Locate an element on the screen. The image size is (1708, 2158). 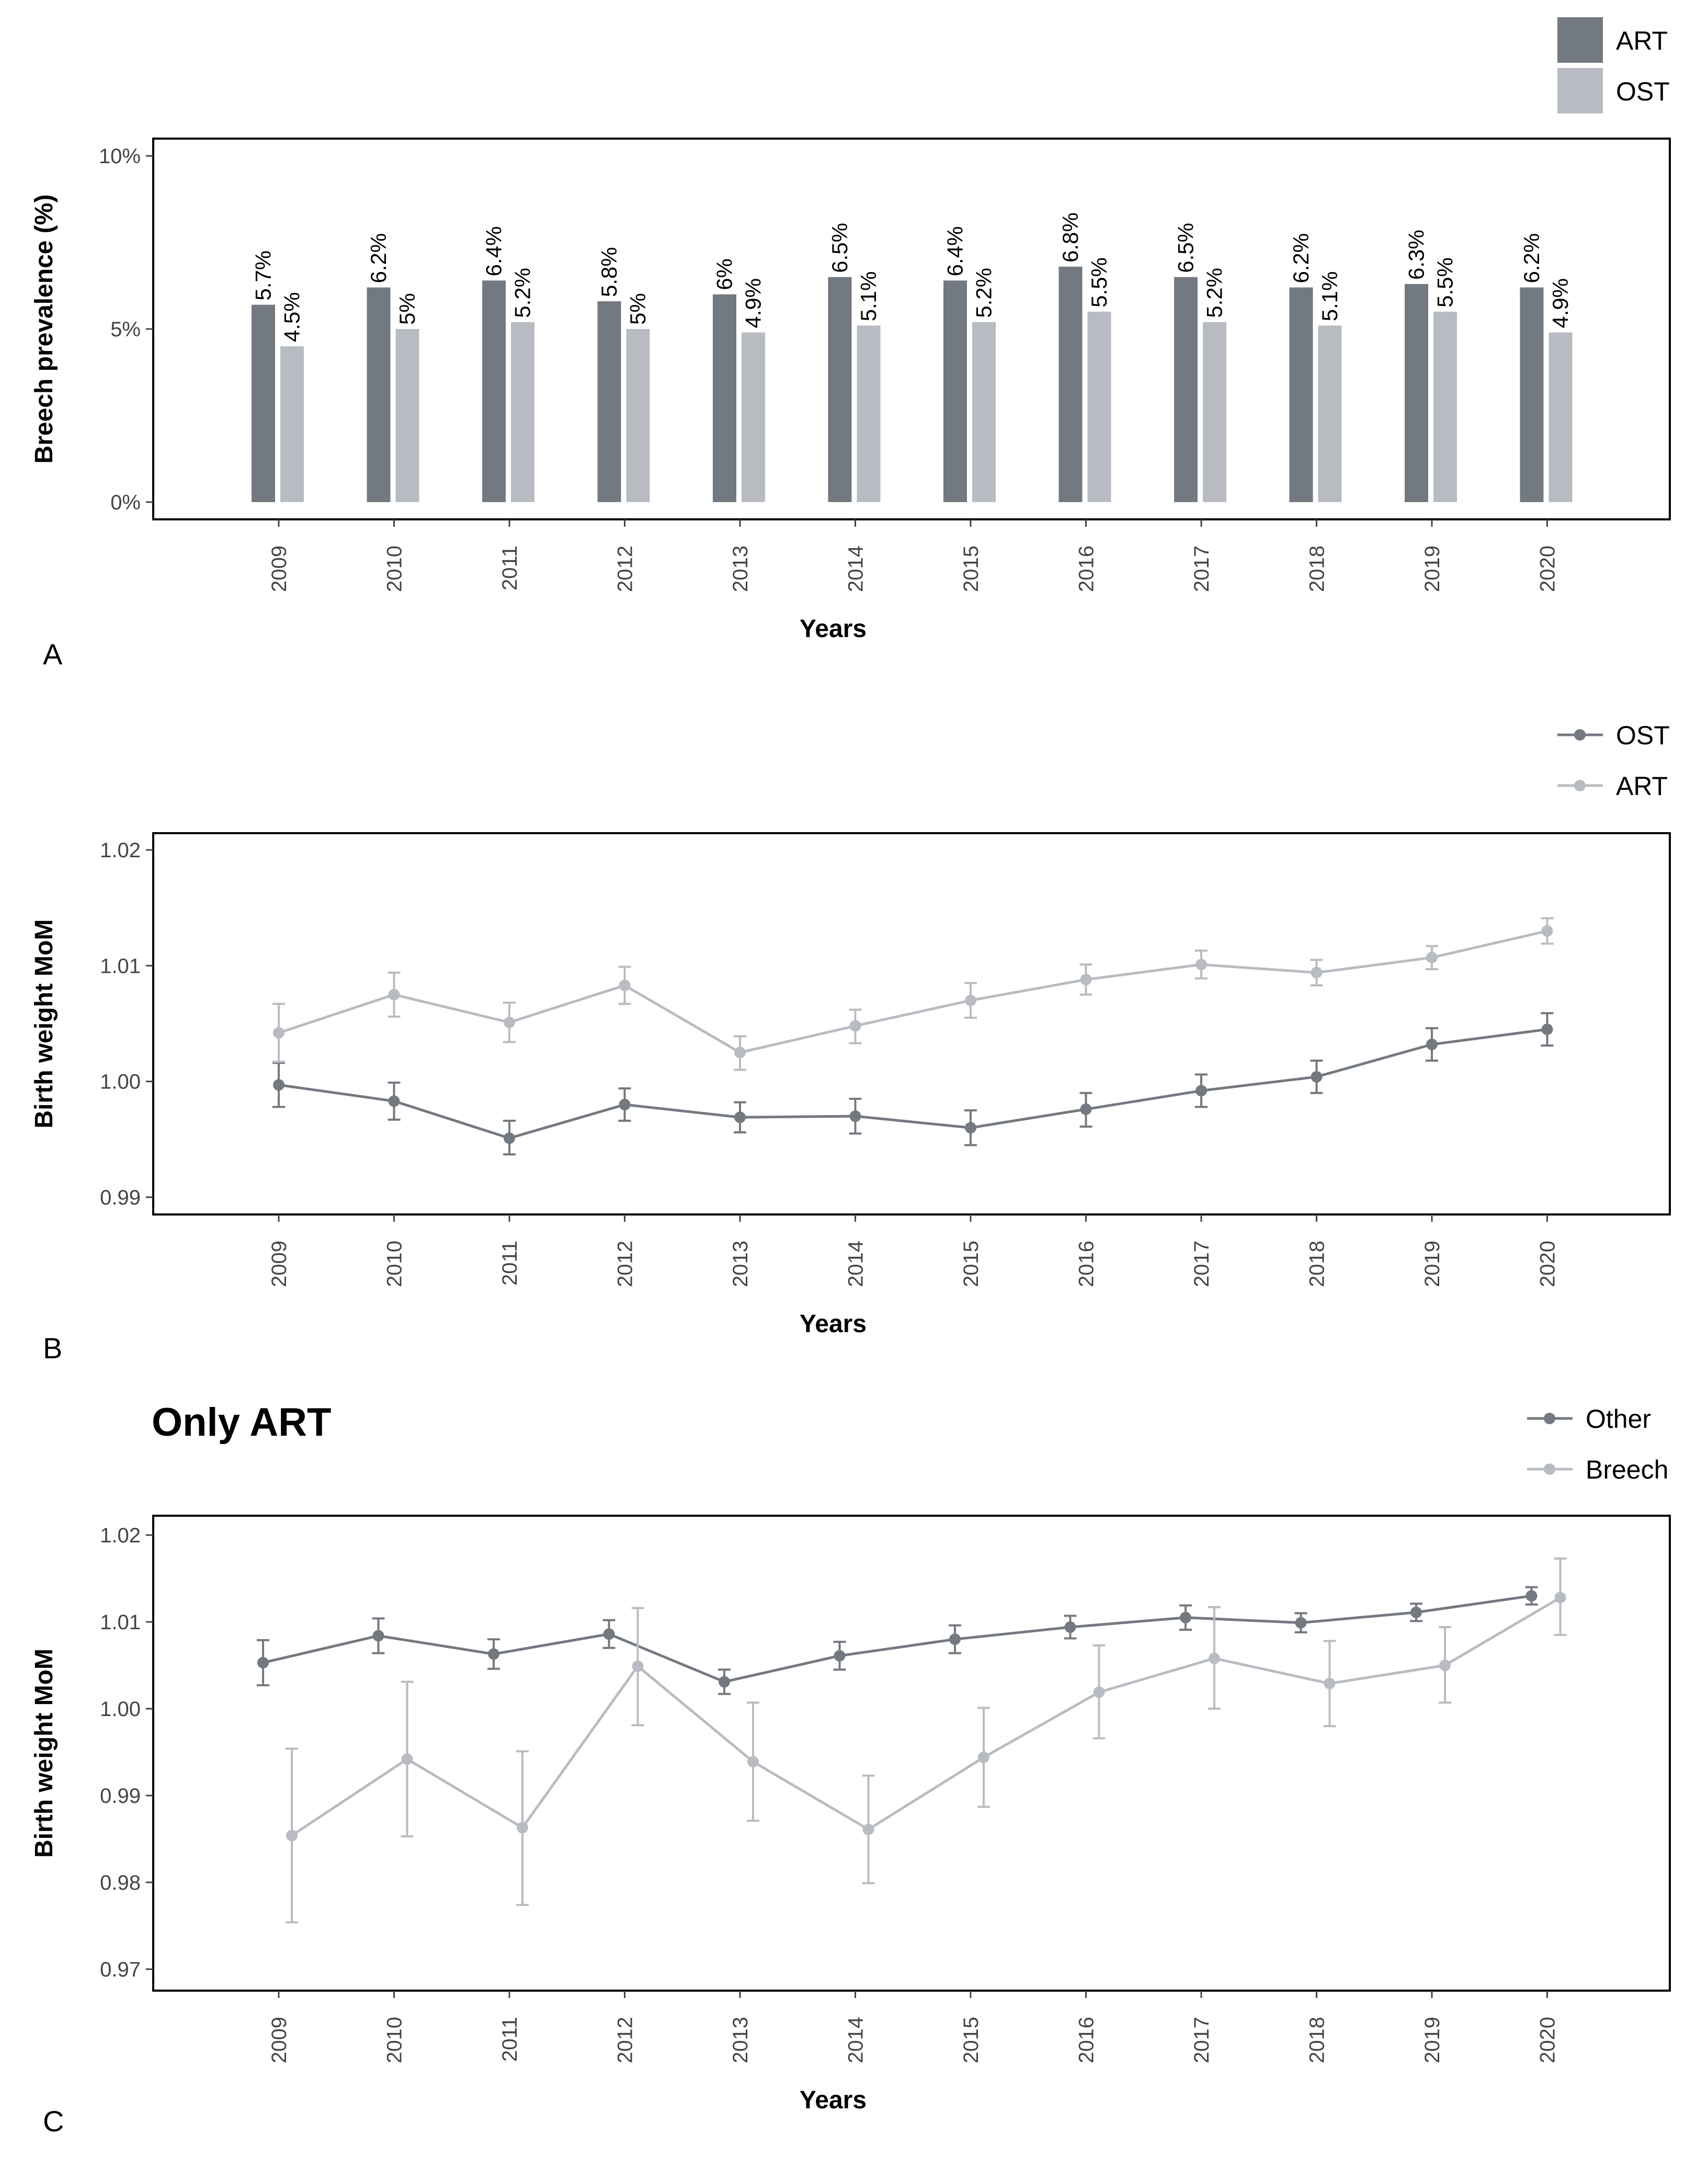
x-tick-label: 2019 is located at coordinates (1432, 2040).